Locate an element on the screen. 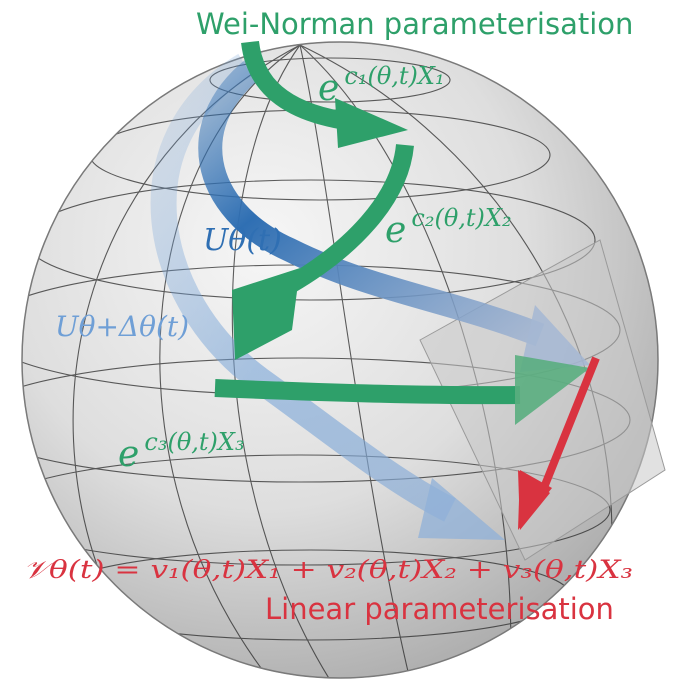 Image resolution: width=676 pixels, height=681 pixels. exp1-label: e c₁(θ,t)X₁ is located at coordinates (381, 85).